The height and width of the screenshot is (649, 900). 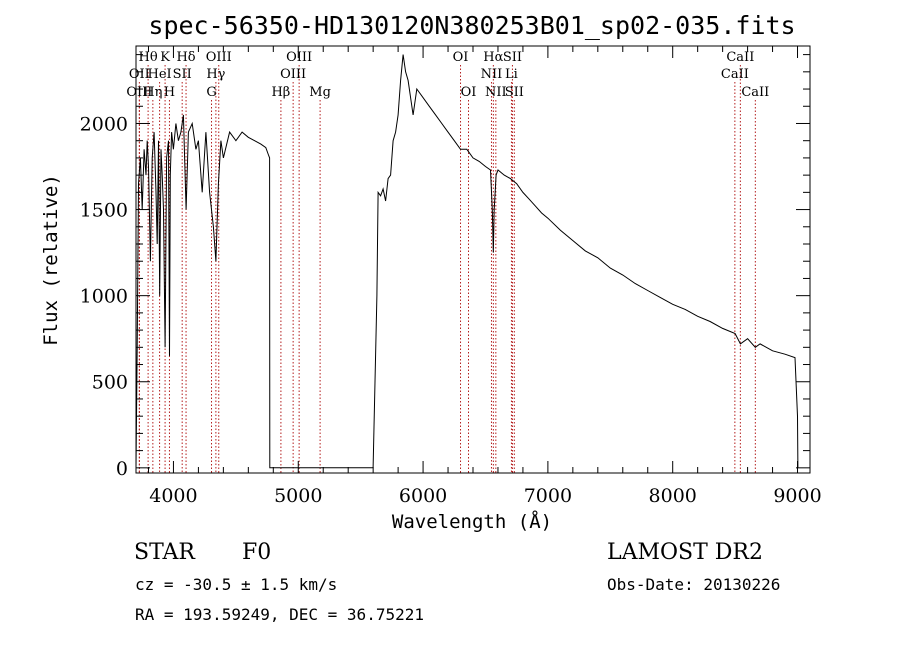 I want to click on x-tick-label-5000: 5000, so click(x=298, y=496).